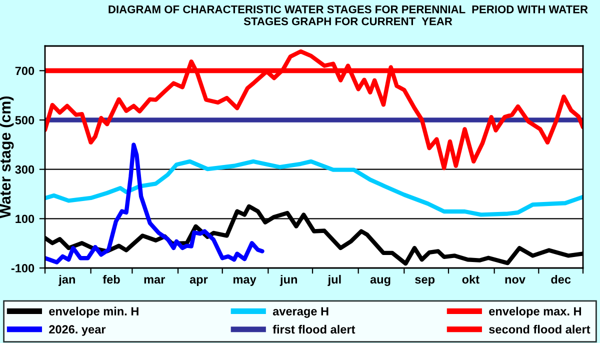 This screenshot has width=600, height=343. I want to click on x-tick-label: mar, so click(155, 280).